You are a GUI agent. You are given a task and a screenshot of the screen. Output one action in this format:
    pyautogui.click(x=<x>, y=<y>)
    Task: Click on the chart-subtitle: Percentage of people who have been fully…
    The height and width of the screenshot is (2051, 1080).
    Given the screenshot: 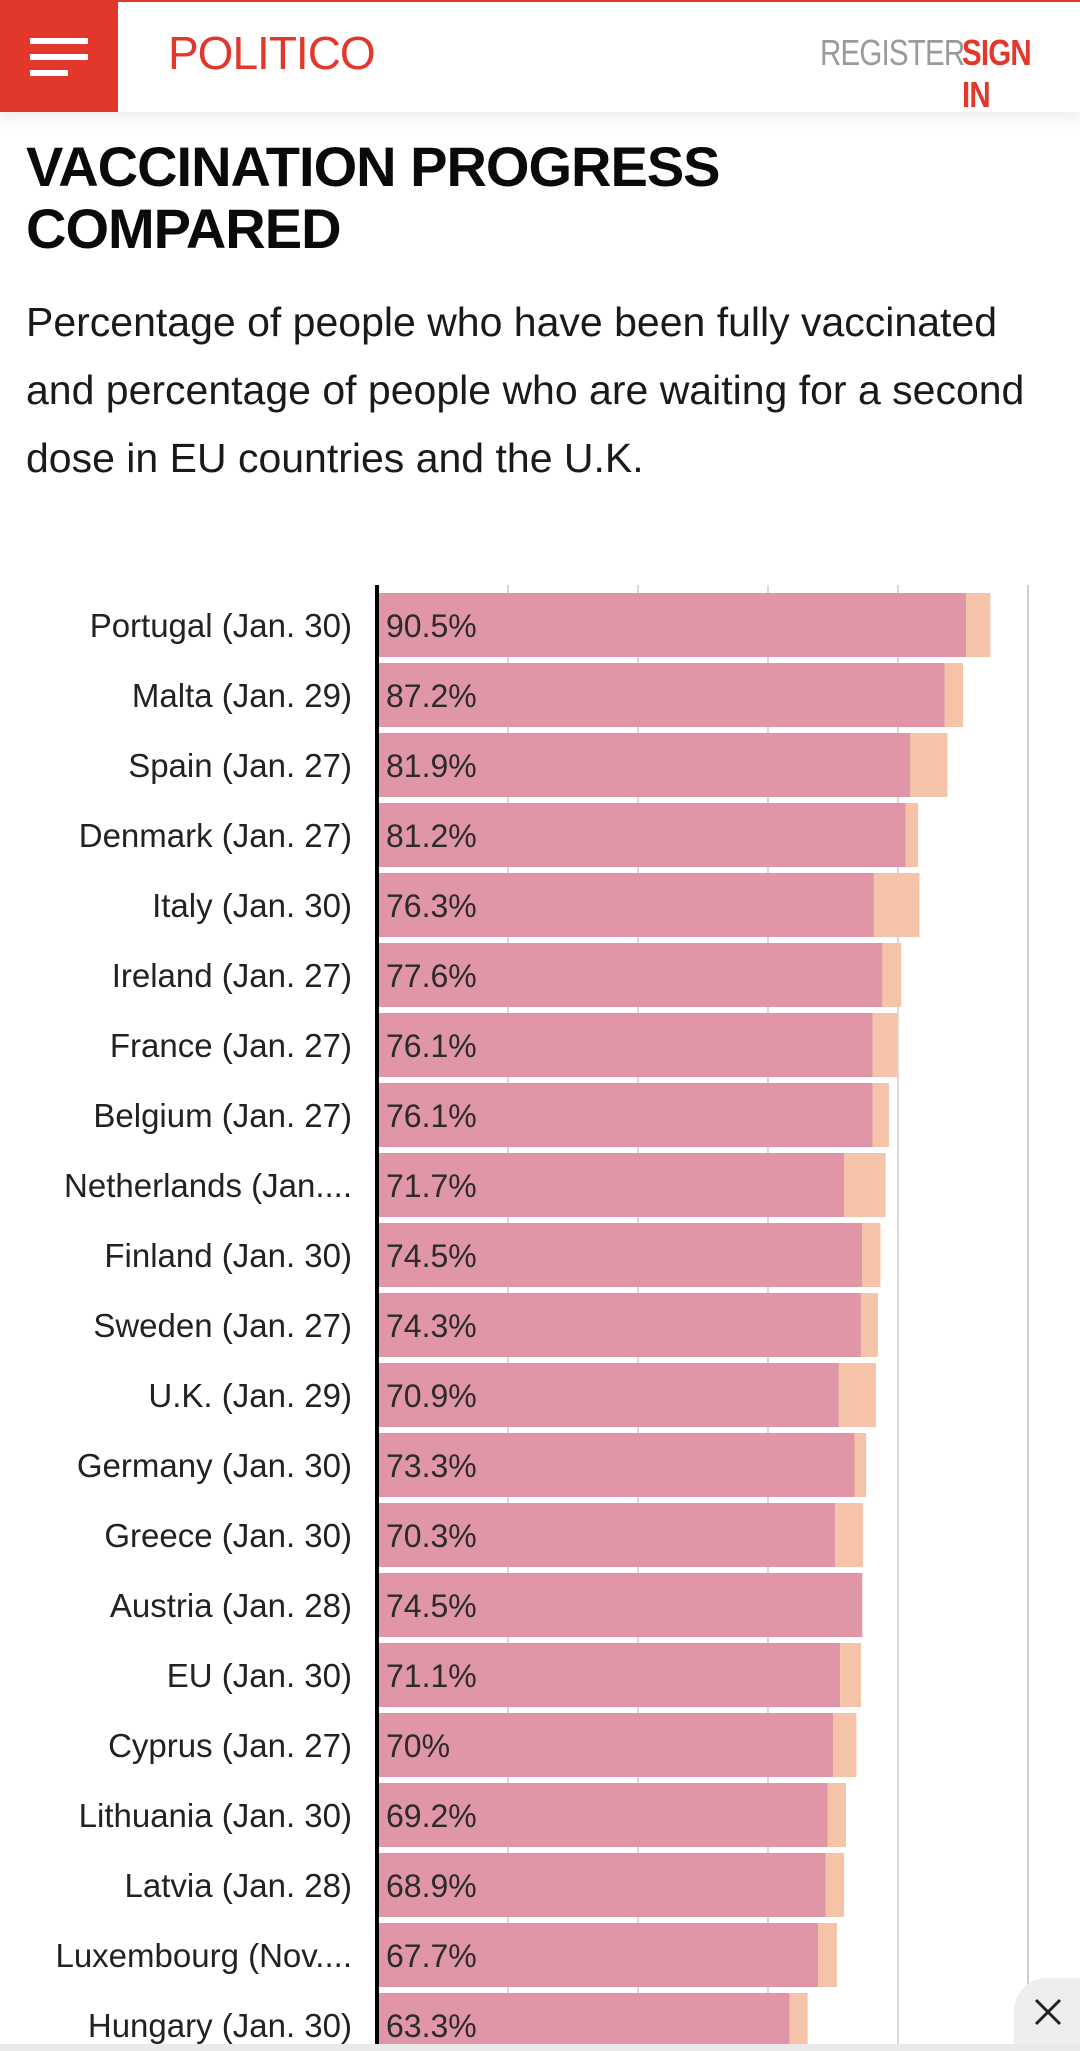 What is the action you would take?
    pyautogui.click(x=525, y=390)
    